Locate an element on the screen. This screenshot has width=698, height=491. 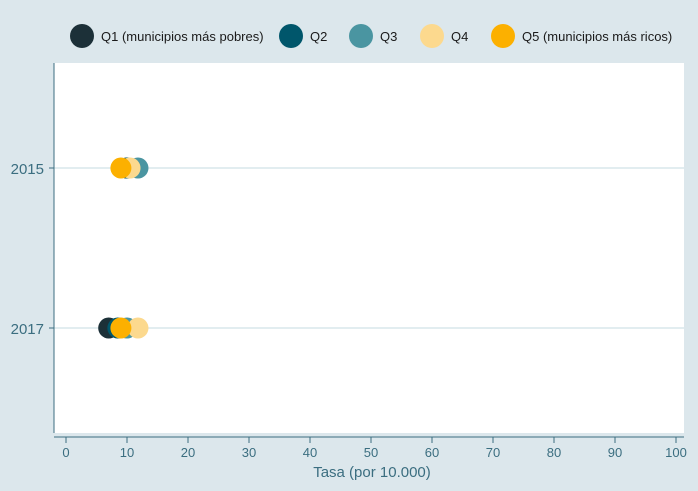
legend-label-q2: Q2 is located at coordinates (318, 36).